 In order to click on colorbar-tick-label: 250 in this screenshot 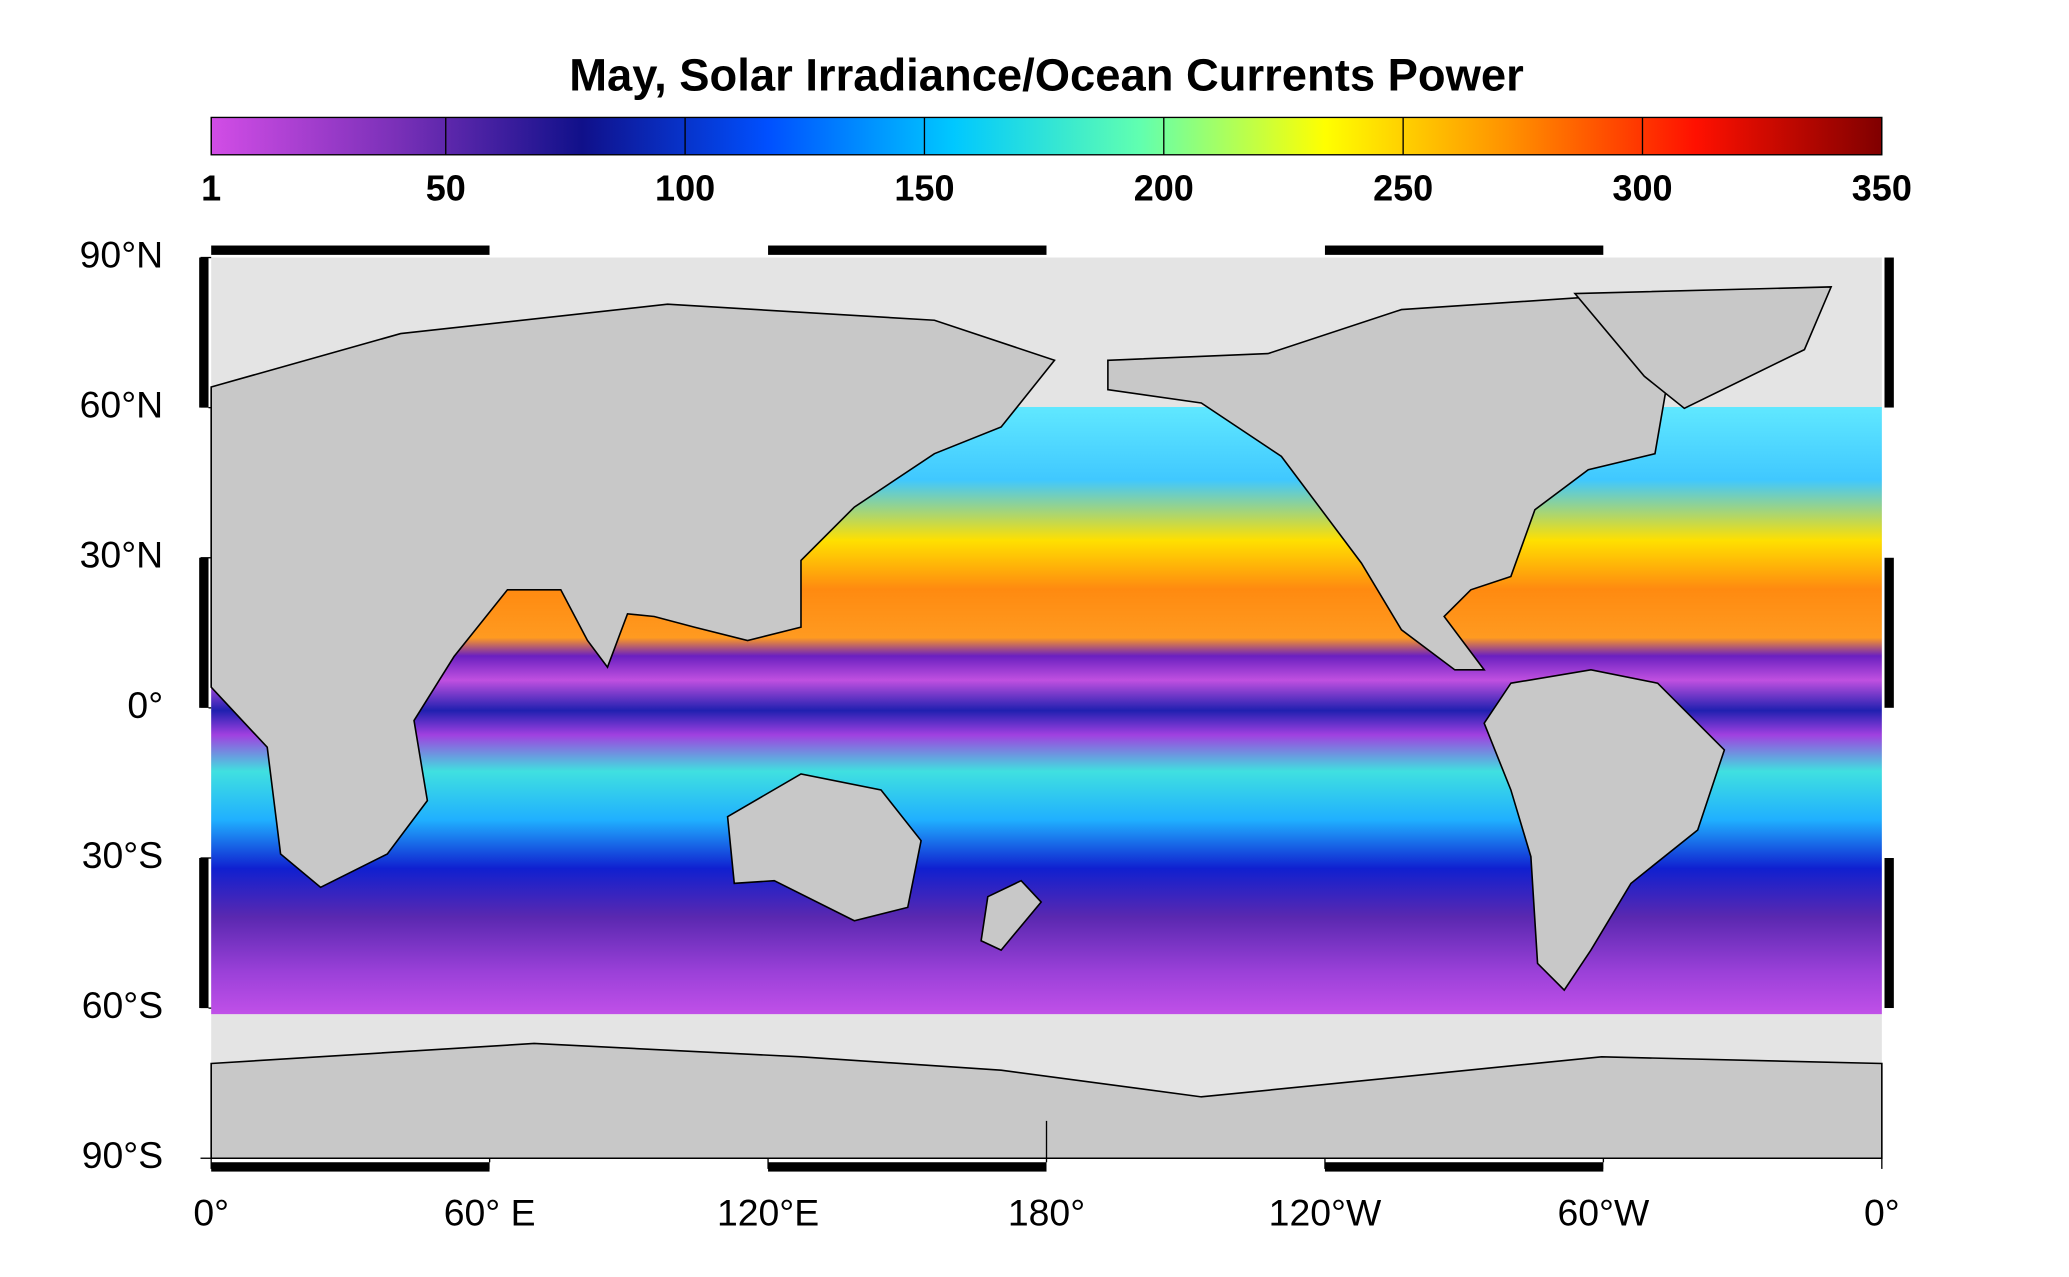, I will do `click(1403, 187)`.